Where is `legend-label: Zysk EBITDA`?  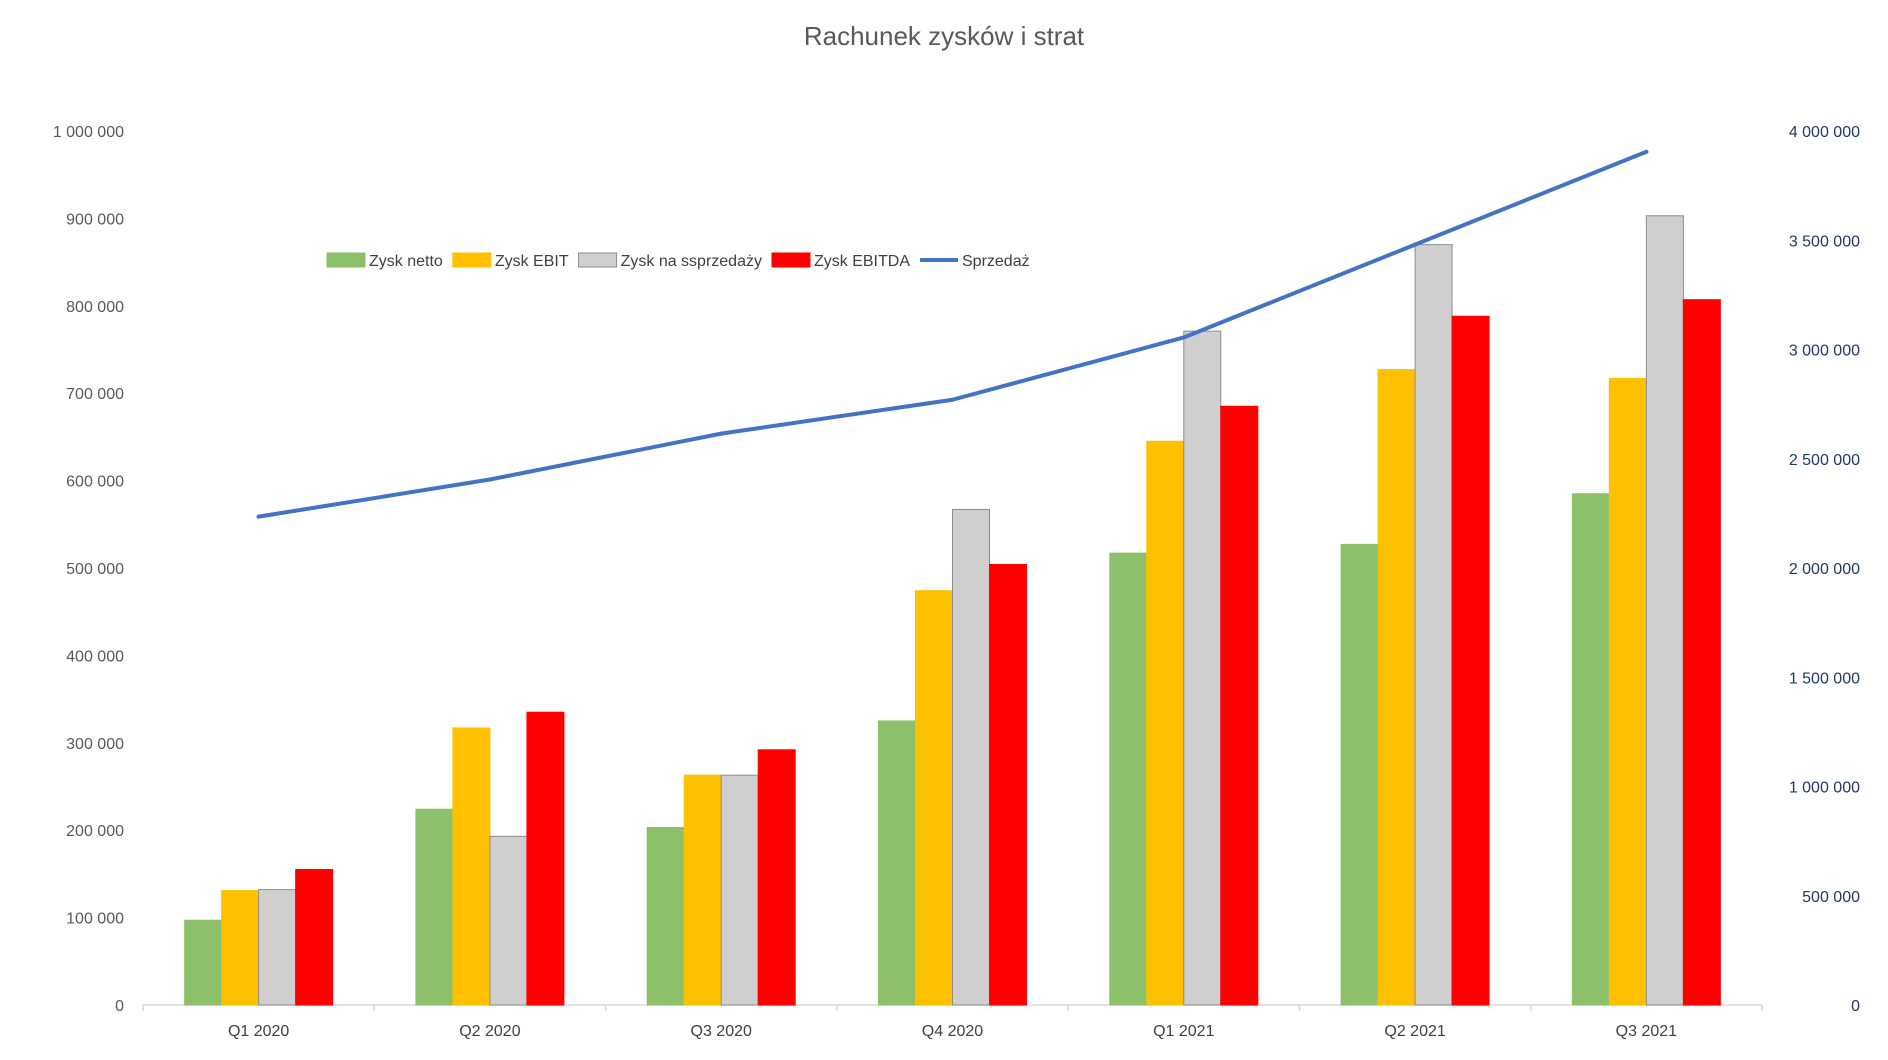 legend-label: Zysk EBITDA is located at coordinates (862, 261).